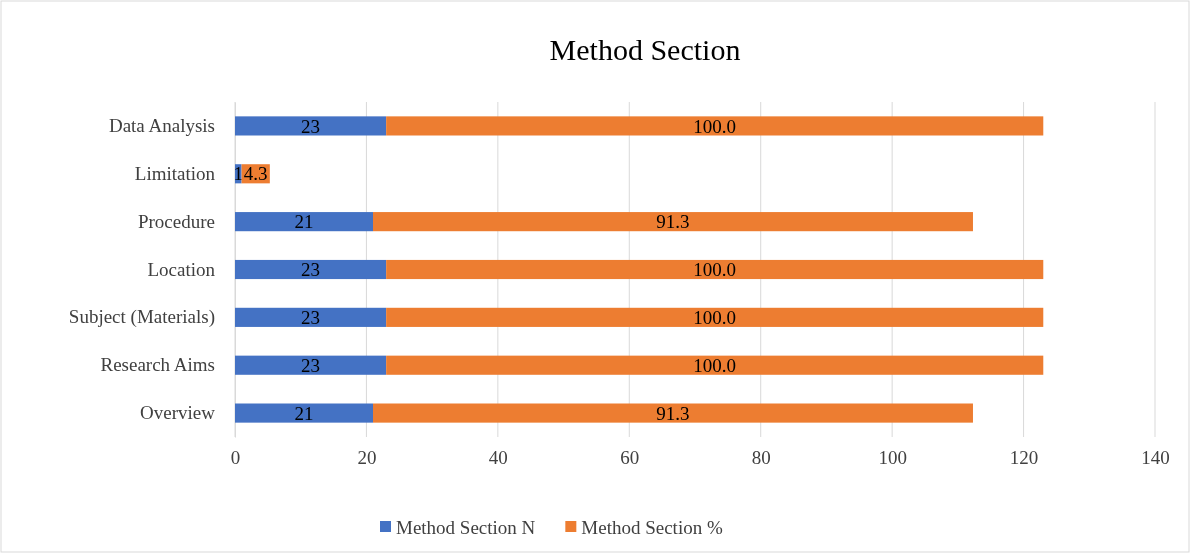 The width and height of the screenshot is (1192, 555). Describe the element at coordinates (892, 458) in the screenshot. I see `x-tick-label: 100` at that location.